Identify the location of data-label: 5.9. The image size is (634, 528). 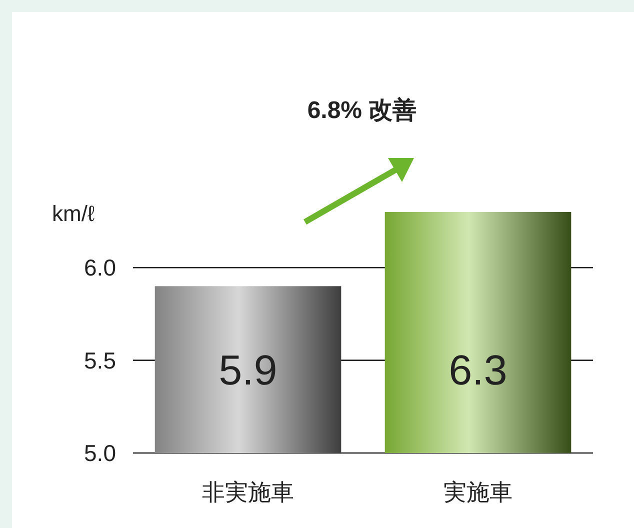
(248, 370).